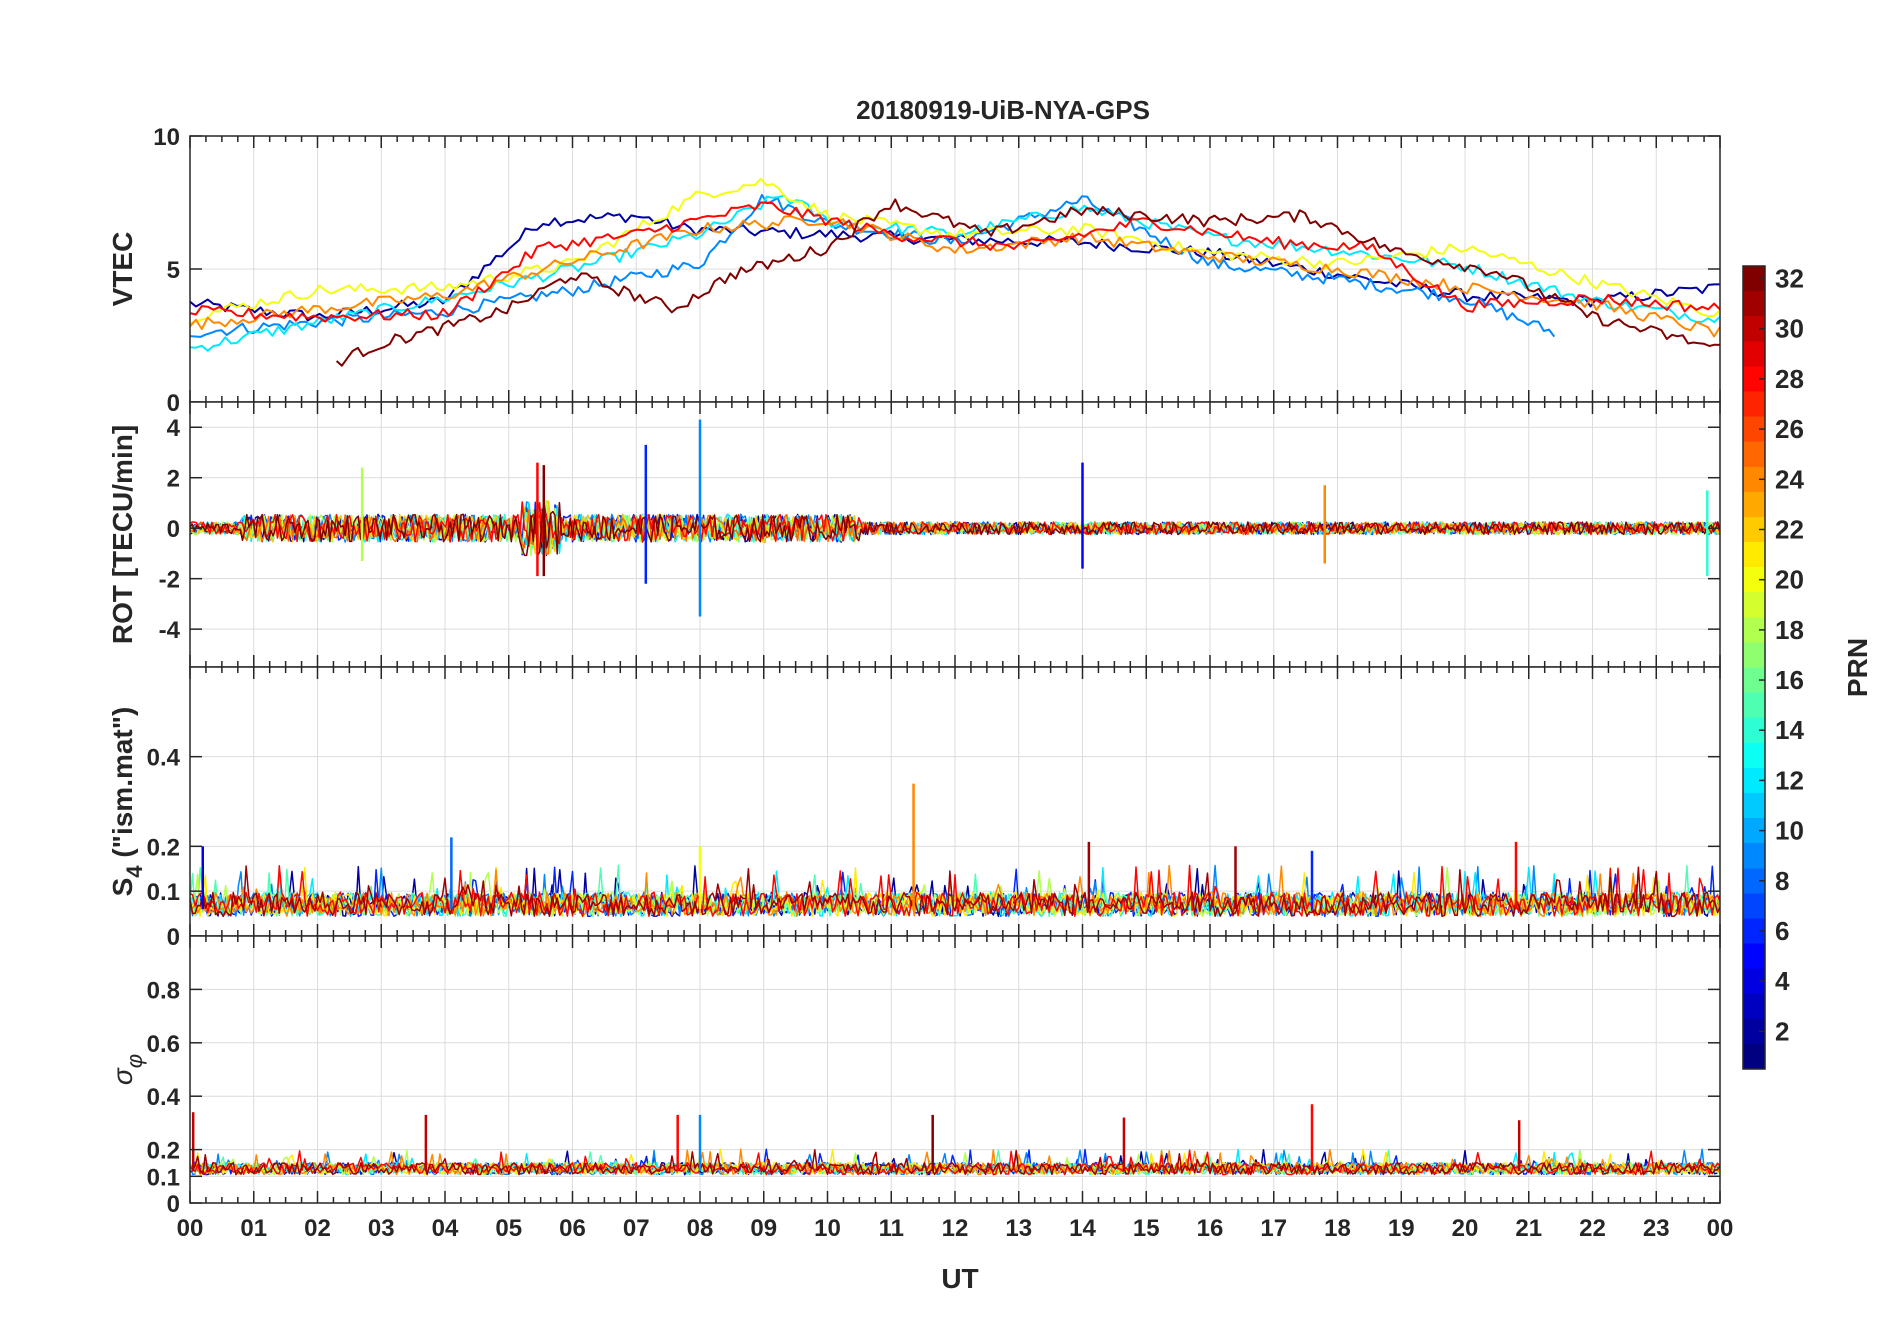  Describe the element at coordinates (169, 580) in the screenshot. I see `panel-rot-y-tick-label: -2` at that location.